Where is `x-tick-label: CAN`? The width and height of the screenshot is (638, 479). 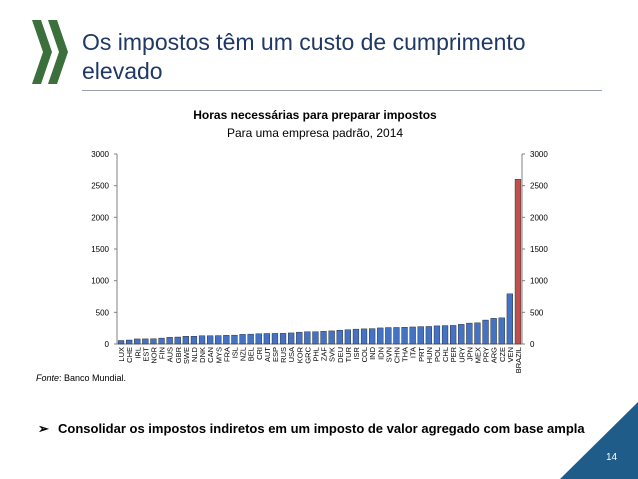 x-tick-label: CAN is located at coordinates (210, 355).